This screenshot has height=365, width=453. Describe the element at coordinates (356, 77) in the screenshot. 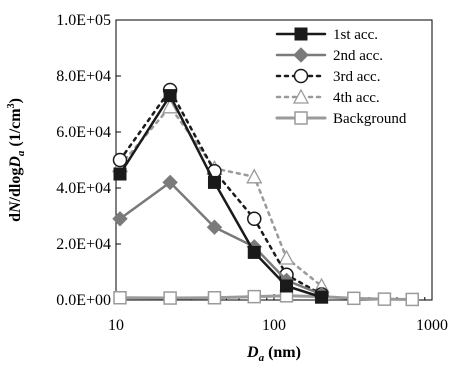

I see `legend-label: 3rd acc.` at that location.